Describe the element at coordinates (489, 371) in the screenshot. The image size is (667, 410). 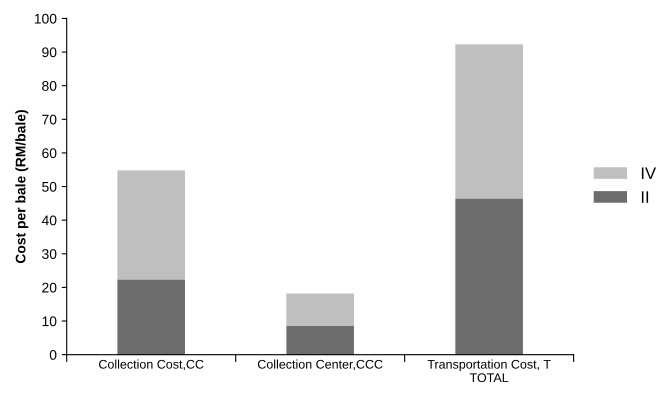
I see `x-tick-label: Transportation Cost, T TOTAL` at that location.